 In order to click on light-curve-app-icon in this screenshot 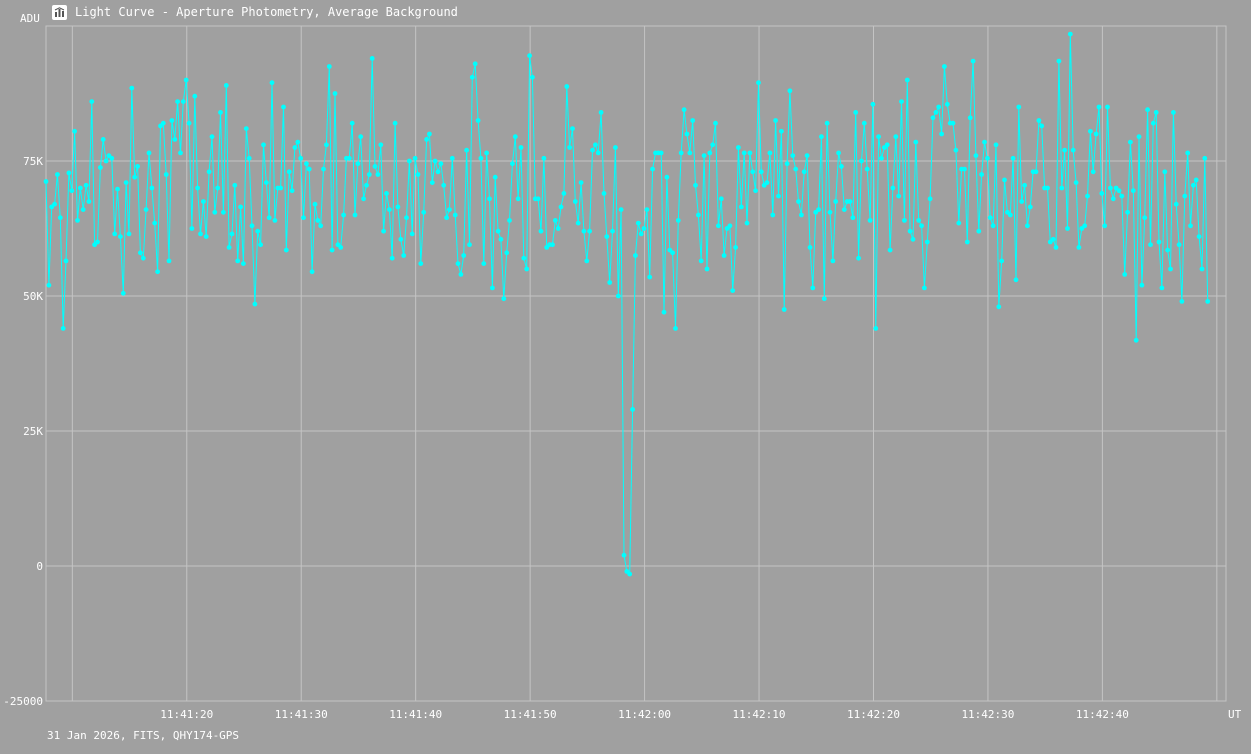, I will do `click(59, 12)`.